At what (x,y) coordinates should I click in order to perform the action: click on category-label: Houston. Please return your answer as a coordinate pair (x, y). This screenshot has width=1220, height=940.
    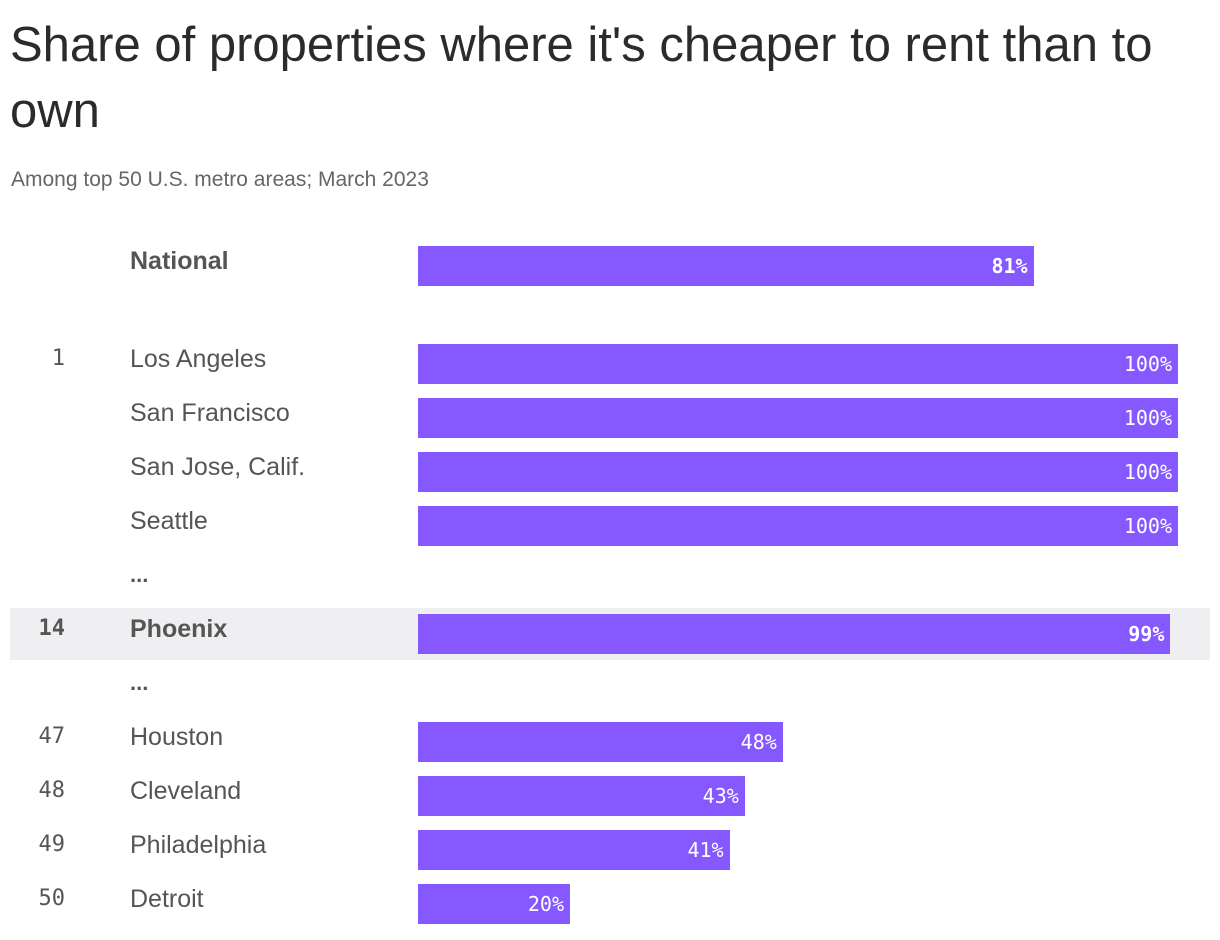
    Looking at the image, I should click on (177, 737).